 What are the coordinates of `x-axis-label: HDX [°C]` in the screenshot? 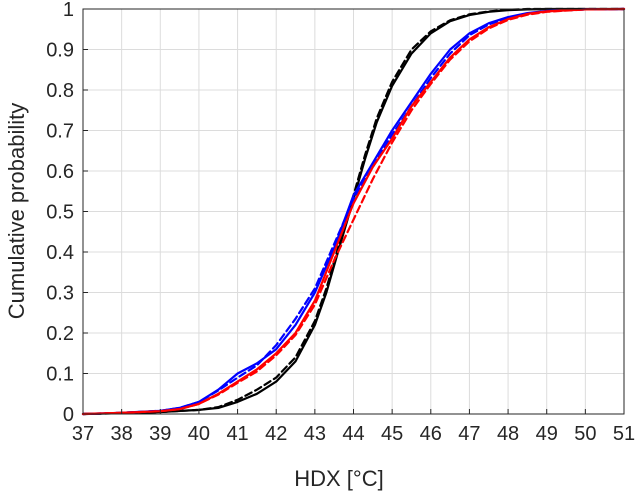 It's located at (338, 478).